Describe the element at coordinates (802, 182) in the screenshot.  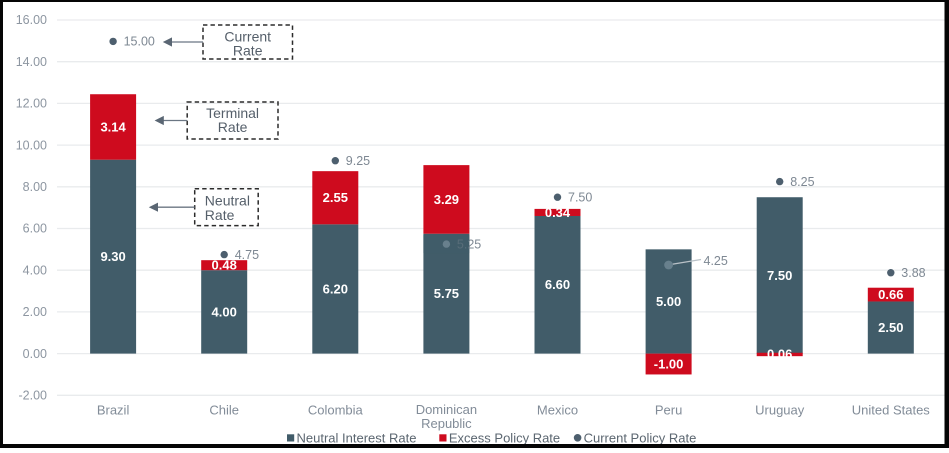
I see `svg-text: 8.25` at that location.